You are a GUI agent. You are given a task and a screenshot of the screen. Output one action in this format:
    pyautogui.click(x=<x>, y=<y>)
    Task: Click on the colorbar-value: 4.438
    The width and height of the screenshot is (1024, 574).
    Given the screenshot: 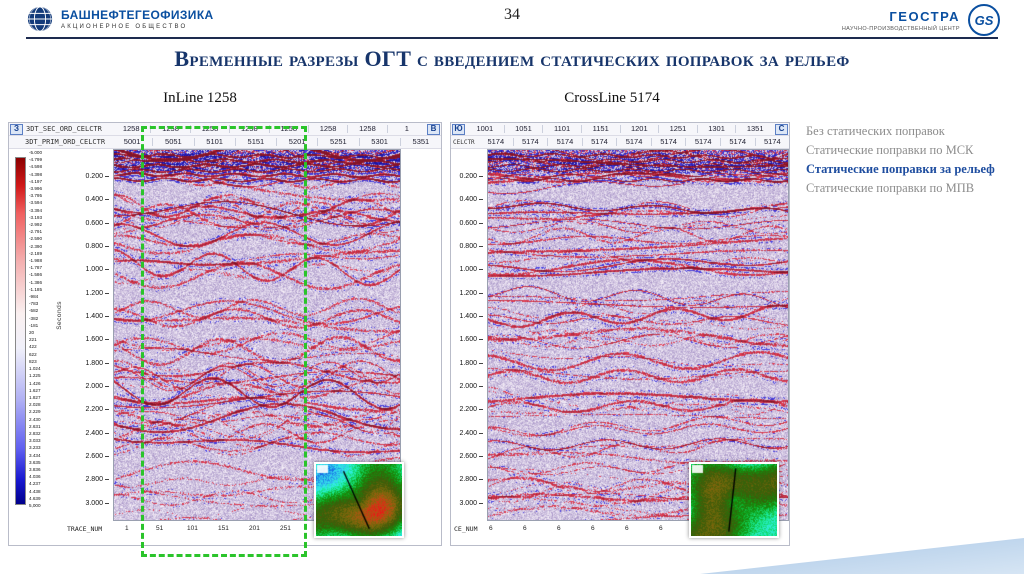 What is the action you would take?
    pyautogui.click(x=35, y=491)
    